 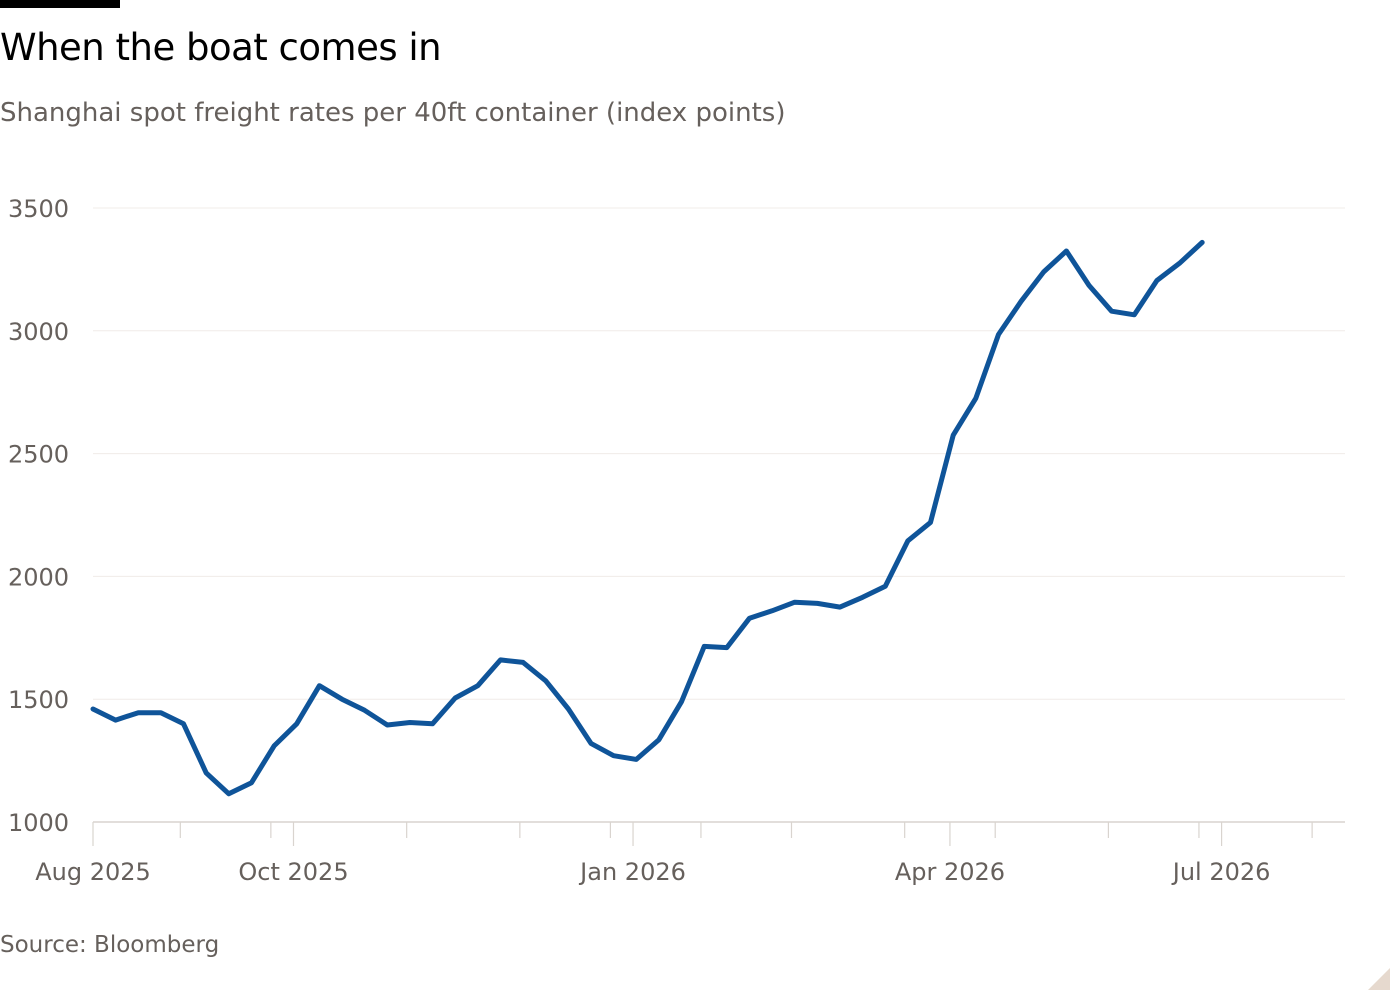 What do you see at coordinates (38, 332) in the screenshot?
I see `y-tick-label: 3000` at bounding box center [38, 332].